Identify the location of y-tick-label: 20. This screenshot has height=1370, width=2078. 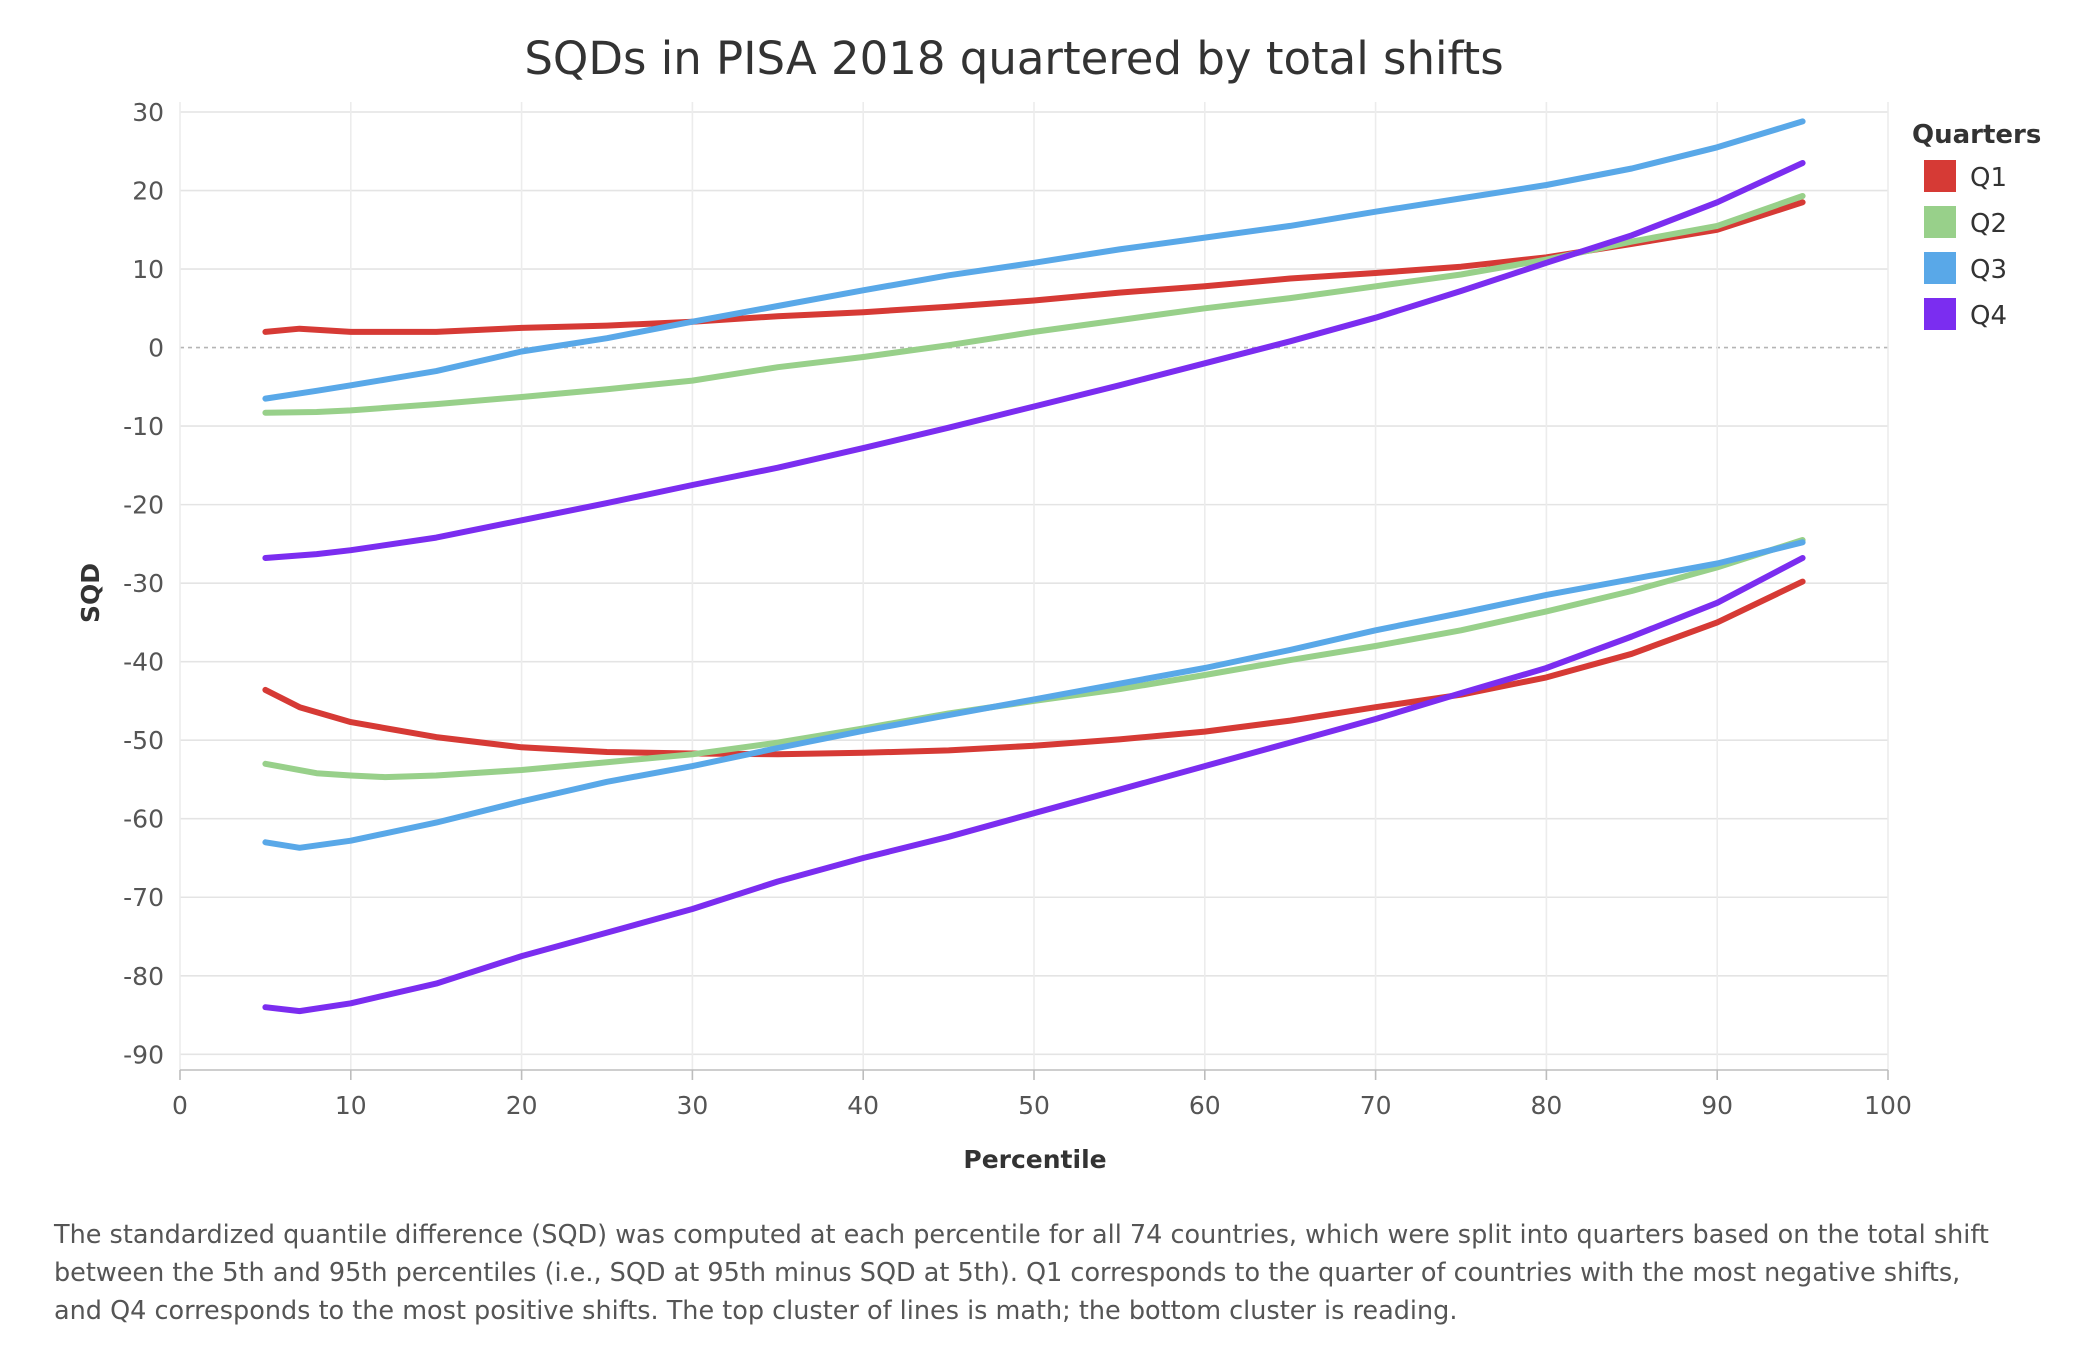
(148, 191).